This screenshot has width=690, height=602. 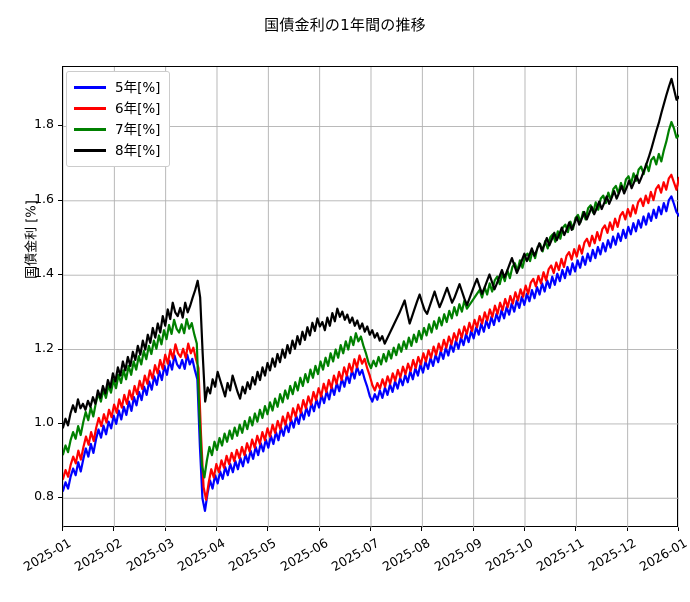 What do you see at coordinates (138, 150) in the screenshot?
I see `legend-item-label: 8年[%]` at bounding box center [138, 150].